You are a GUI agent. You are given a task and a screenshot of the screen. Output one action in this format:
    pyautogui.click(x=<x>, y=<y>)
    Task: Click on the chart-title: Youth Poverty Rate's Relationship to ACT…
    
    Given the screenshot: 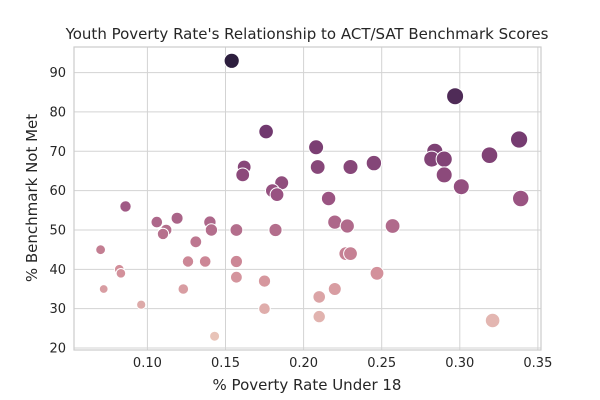 What is the action you would take?
    pyautogui.click(x=307, y=34)
    